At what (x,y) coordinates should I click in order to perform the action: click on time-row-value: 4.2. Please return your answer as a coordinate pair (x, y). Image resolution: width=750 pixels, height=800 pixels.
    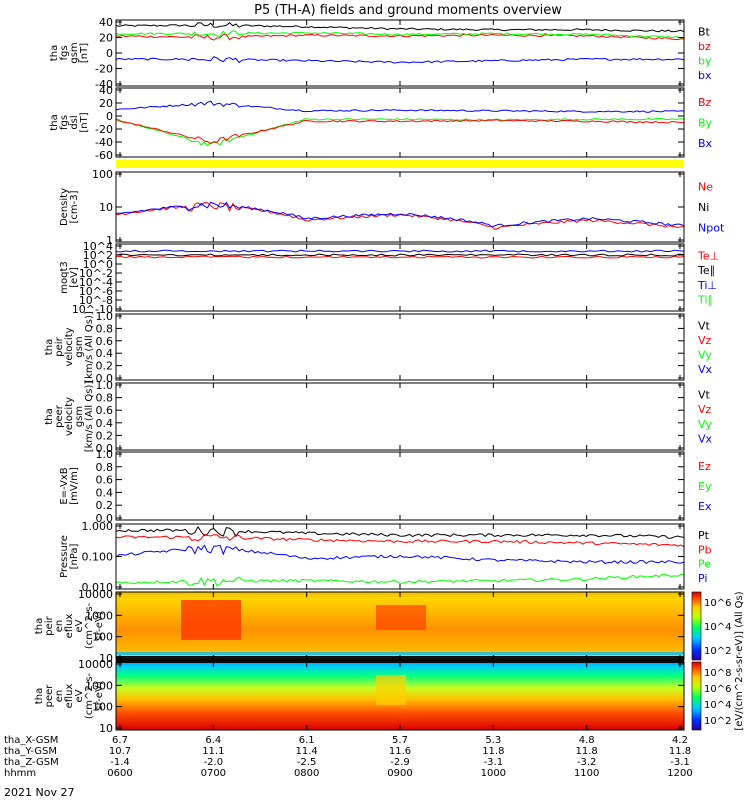
    Looking at the image, I should click on (680, 740).